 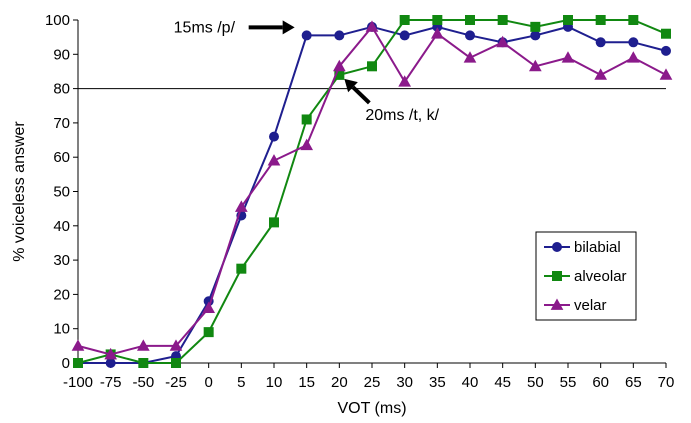 What do you see at coordinates (600, 276) in the screenshot?
I see `legend-label-alveolar: alveolar` at bounding box center [600, 276].